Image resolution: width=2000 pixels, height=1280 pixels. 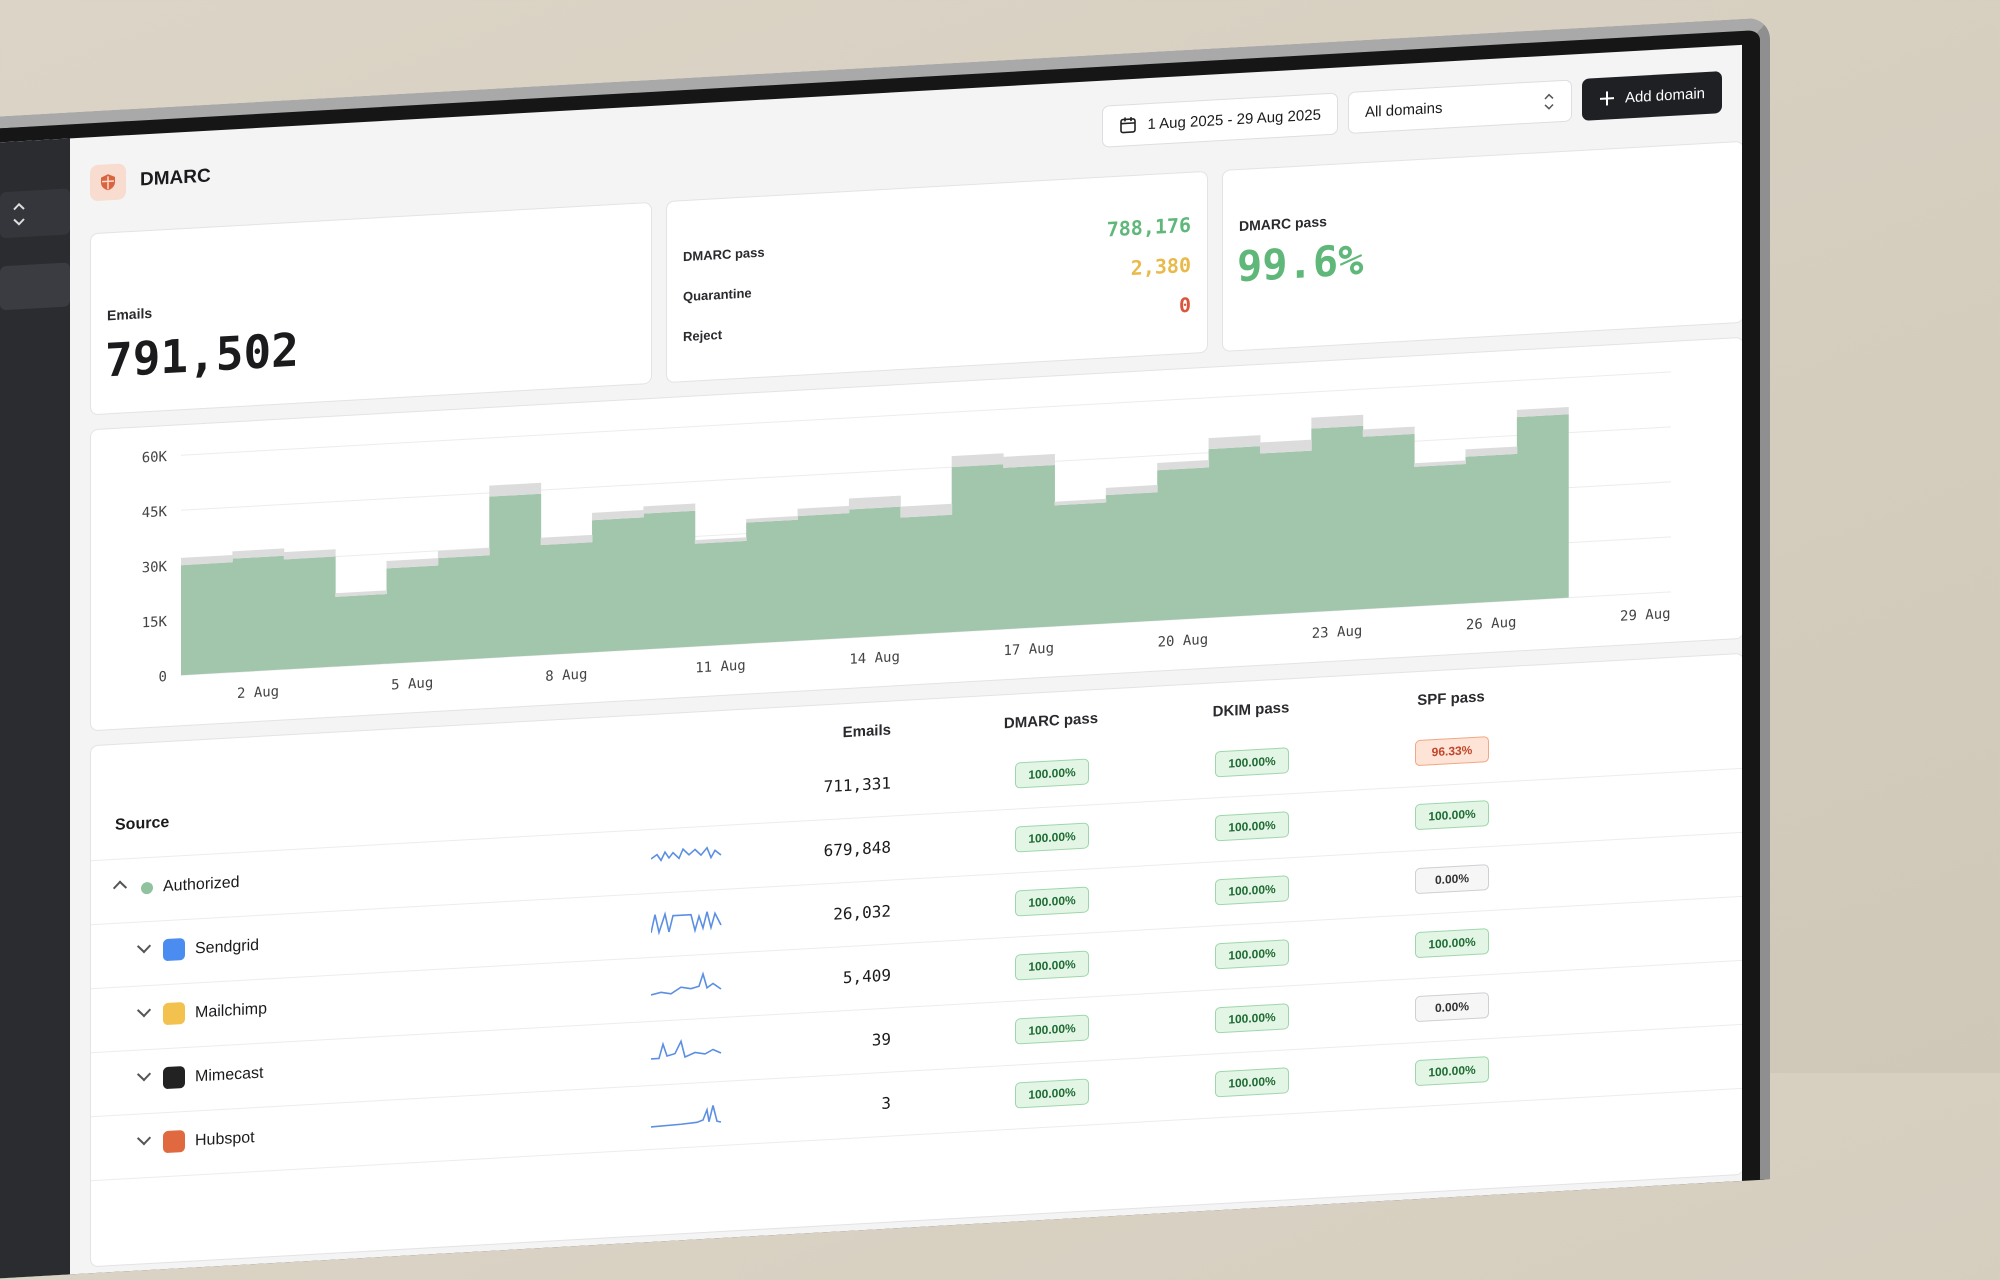 I want to click on stat-value: 791,502, so click(x=202, y=355).